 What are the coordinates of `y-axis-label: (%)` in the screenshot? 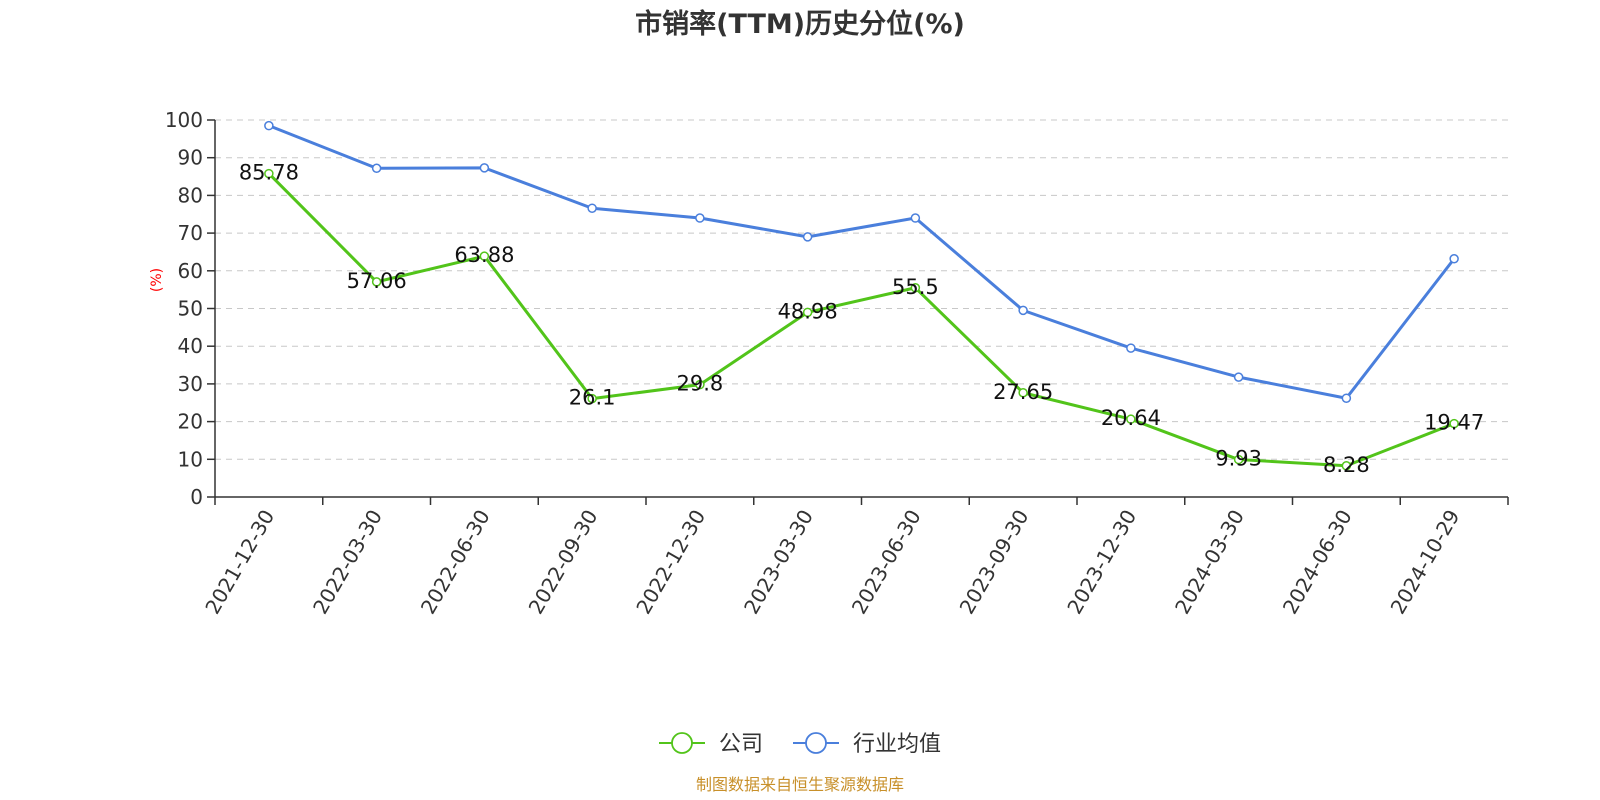 It's located at (157, 280).